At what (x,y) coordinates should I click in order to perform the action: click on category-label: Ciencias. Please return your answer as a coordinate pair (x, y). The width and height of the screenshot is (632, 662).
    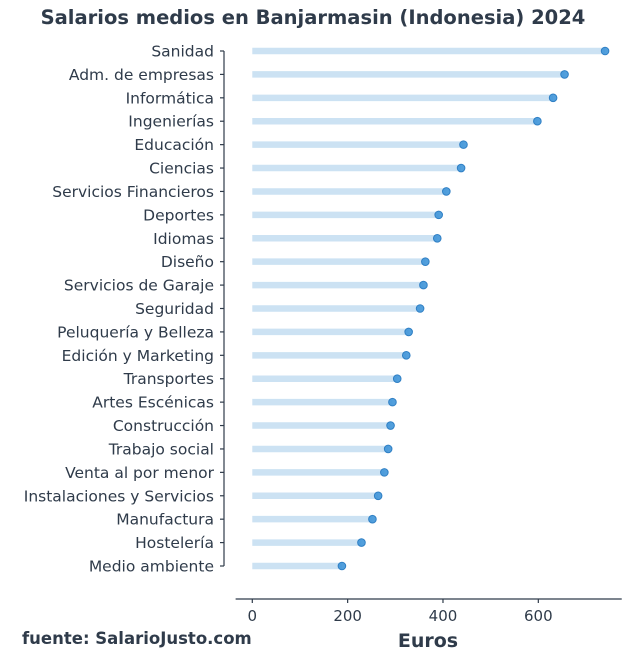
    Looking at the image, I should click on (181, 169).